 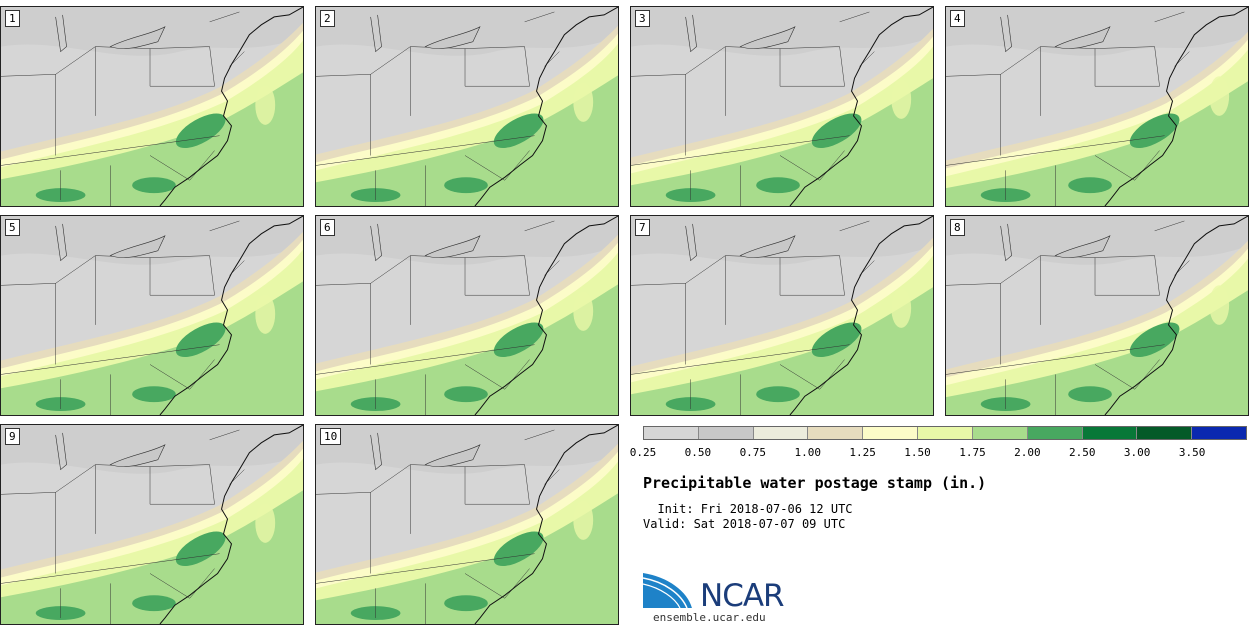 I want to click on member-label: 10, so click(x=331, y=436).